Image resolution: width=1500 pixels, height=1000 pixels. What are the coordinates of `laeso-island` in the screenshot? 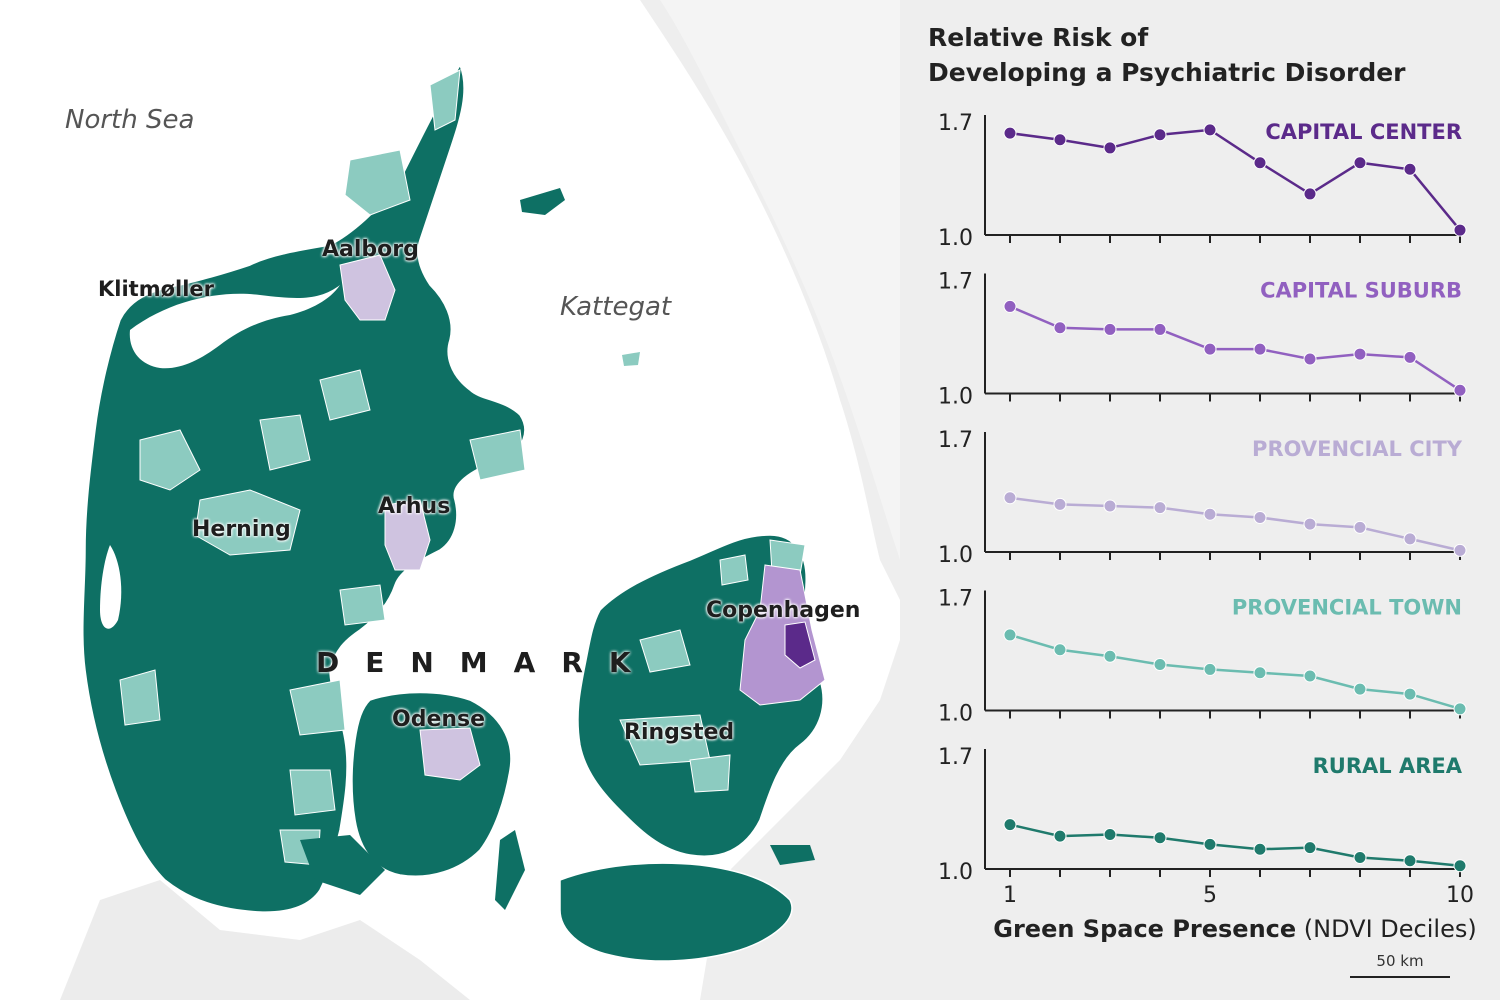 It's located at (542, 201).